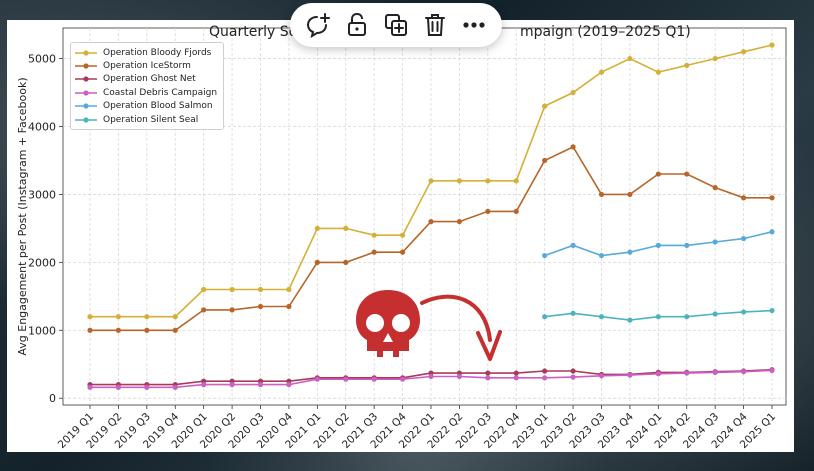 The image size is (814, 471). Describe the element at coordinates (149, 79) in the screenshot. I see `legend-label: Operation Ghost Net` at that location.